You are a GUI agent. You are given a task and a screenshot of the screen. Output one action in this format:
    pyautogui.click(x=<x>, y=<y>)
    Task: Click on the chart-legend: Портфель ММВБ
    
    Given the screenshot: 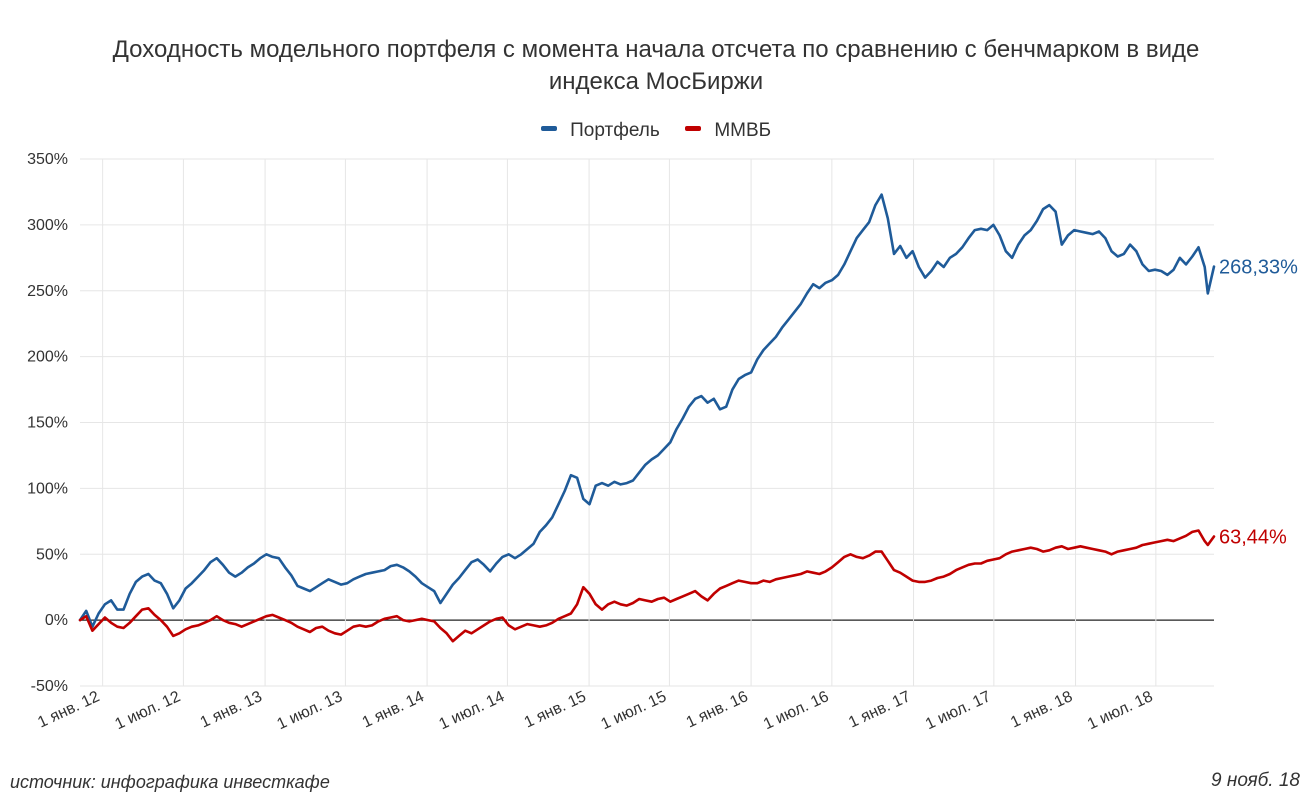 What is the action you would take?
    pyautogui.click(x=656, y=131)
    